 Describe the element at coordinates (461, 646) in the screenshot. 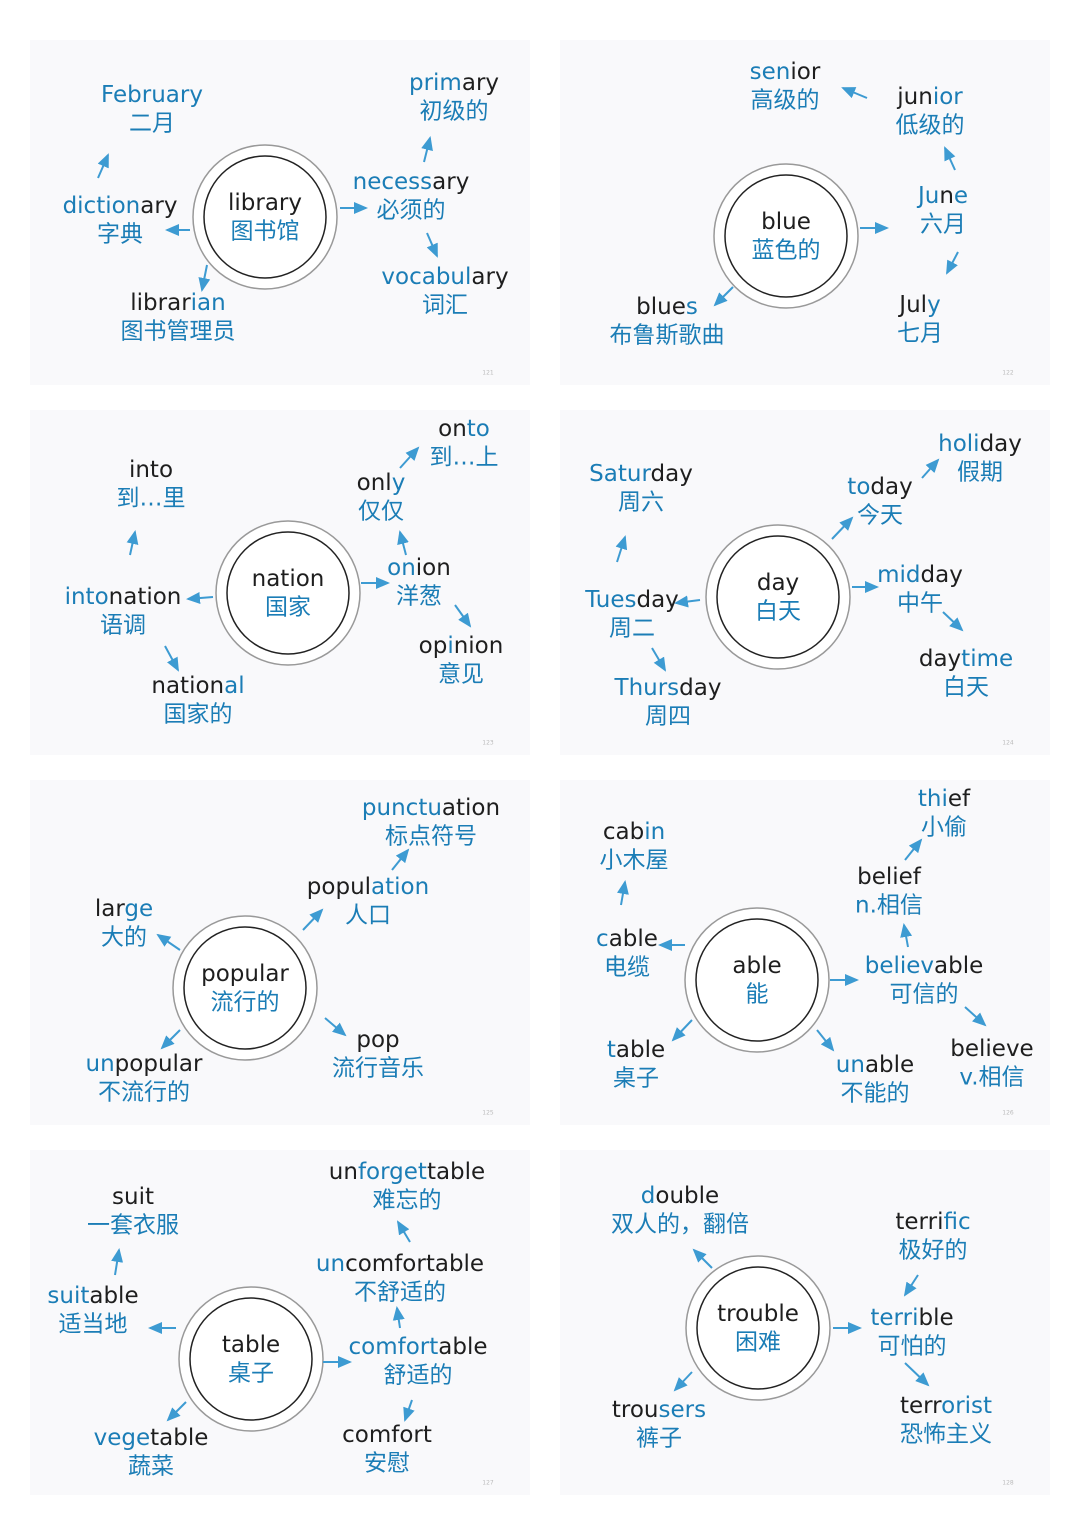

I see `node-word: opinion` at that location.